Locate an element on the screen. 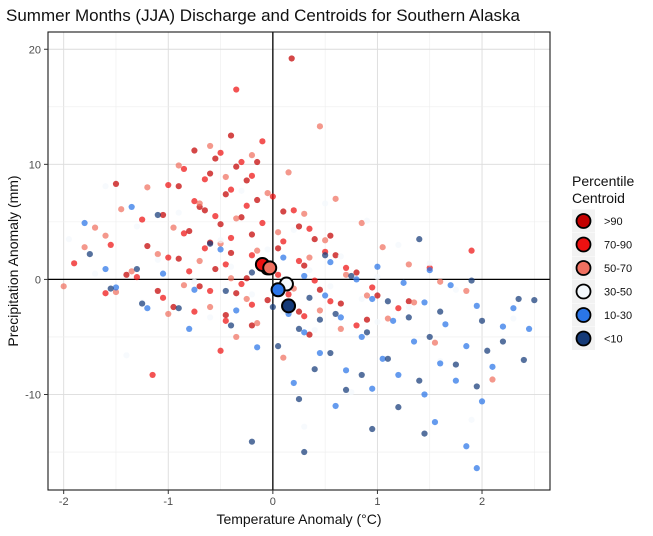 The width and height of the screenshot is (653, 536). centroid-point is located at coordinates (270, 268).